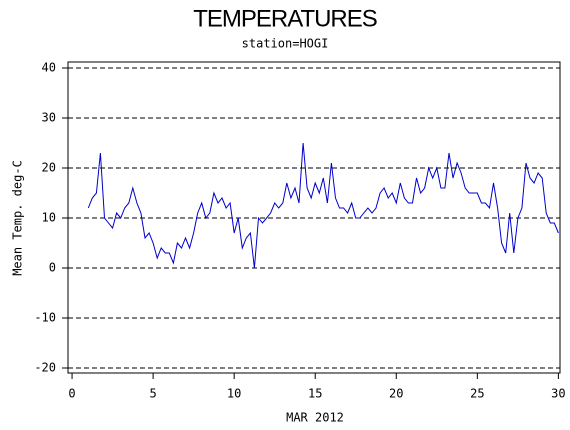 The image size is (570, 430). I want to click on x-tick-label: 15, so click(315, 394).